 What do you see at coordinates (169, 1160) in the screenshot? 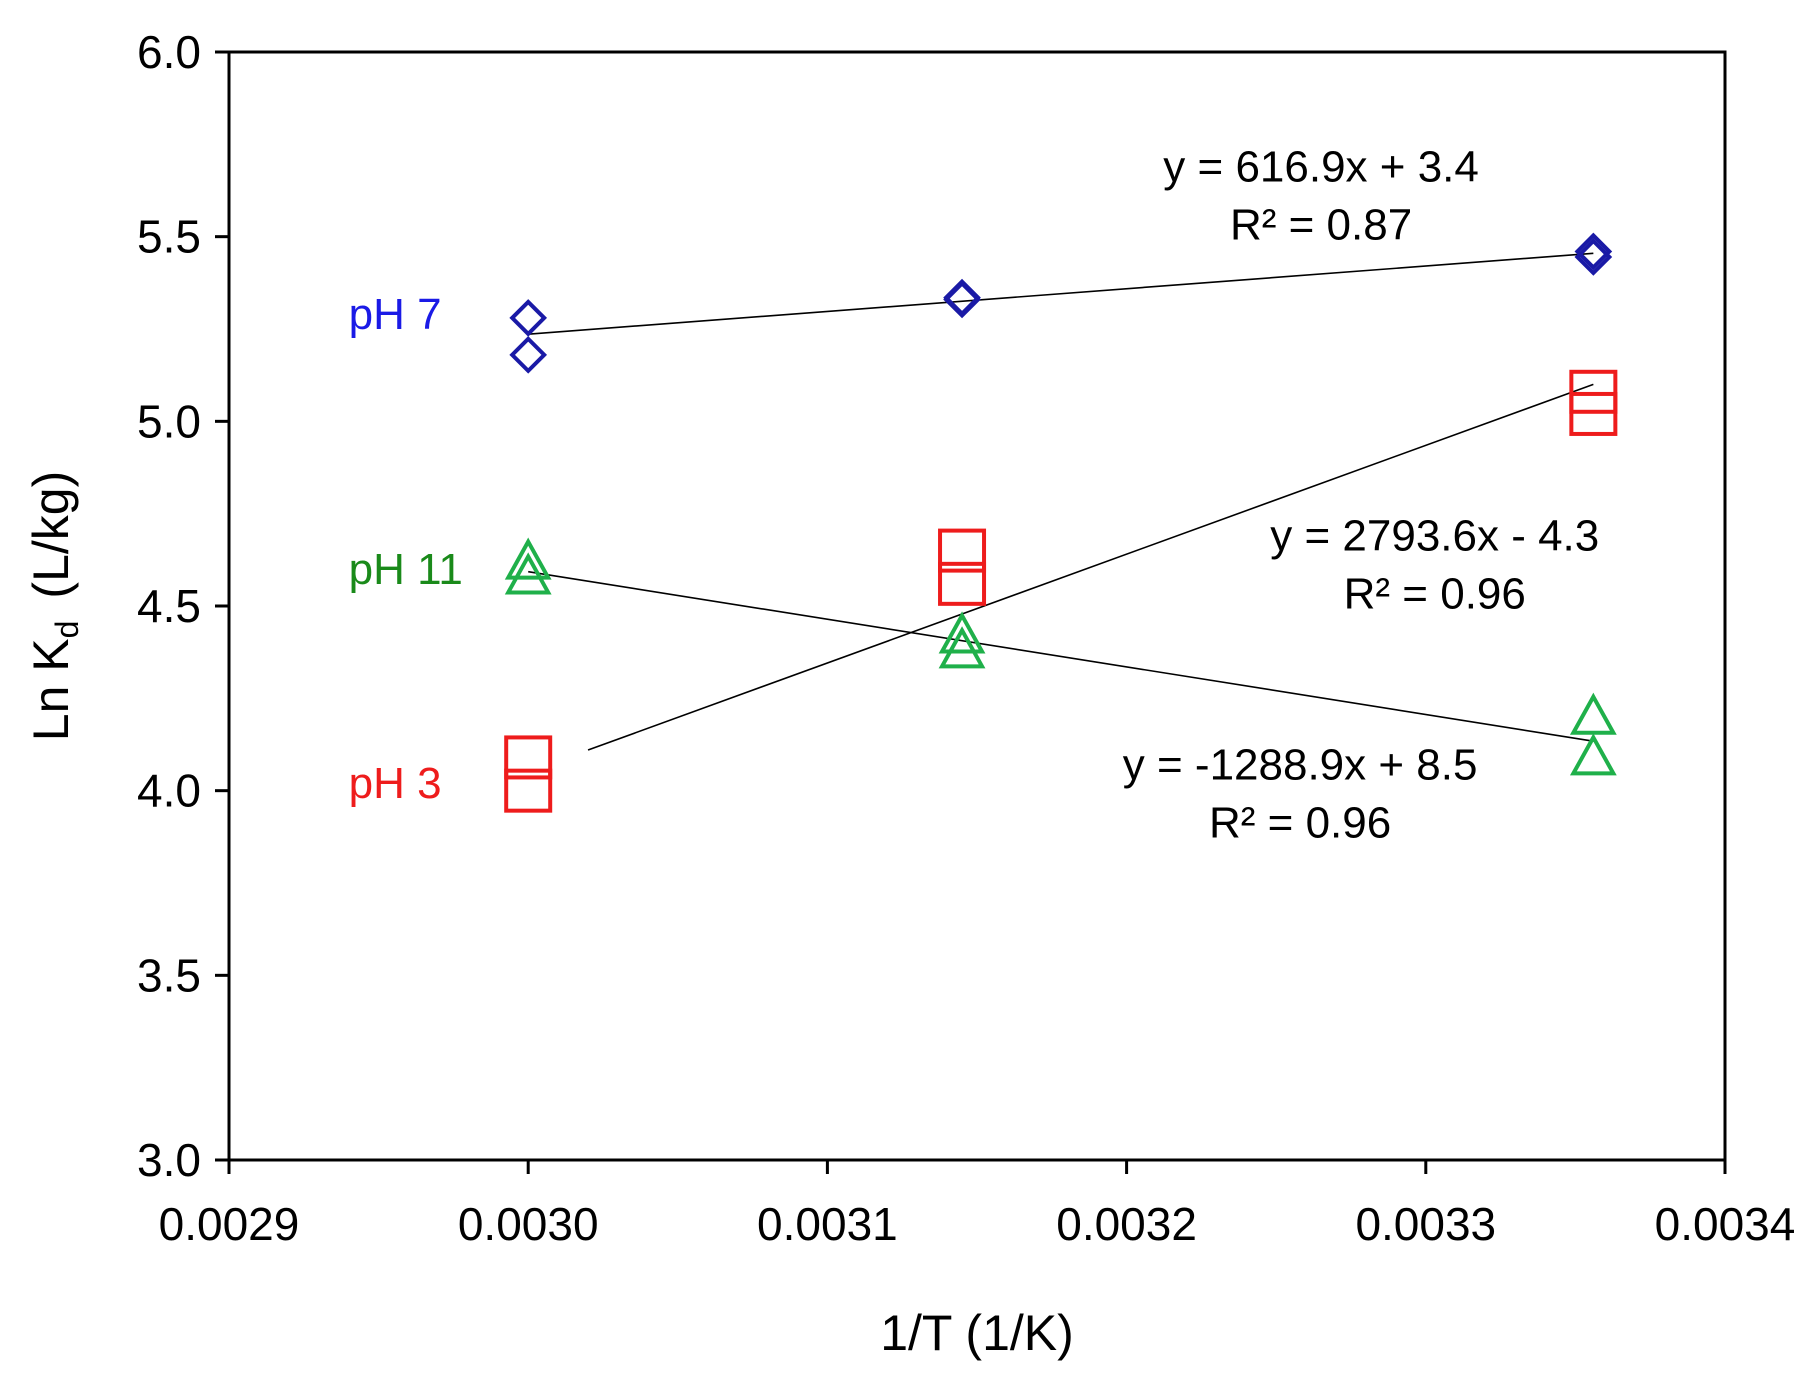
I see `y-tick-label: 3.0` at bounding box center [169, 1160].